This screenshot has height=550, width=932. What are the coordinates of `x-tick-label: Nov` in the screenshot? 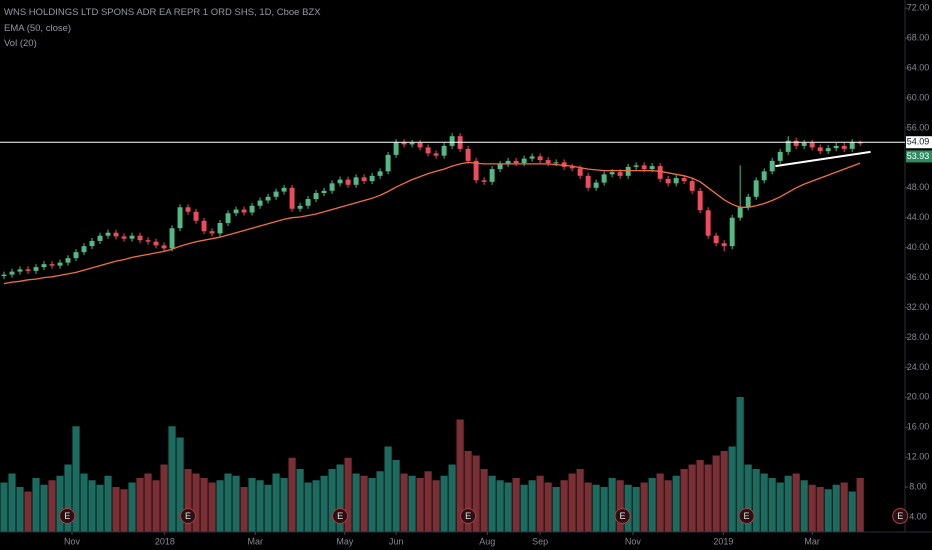 It's located at (633, 541).